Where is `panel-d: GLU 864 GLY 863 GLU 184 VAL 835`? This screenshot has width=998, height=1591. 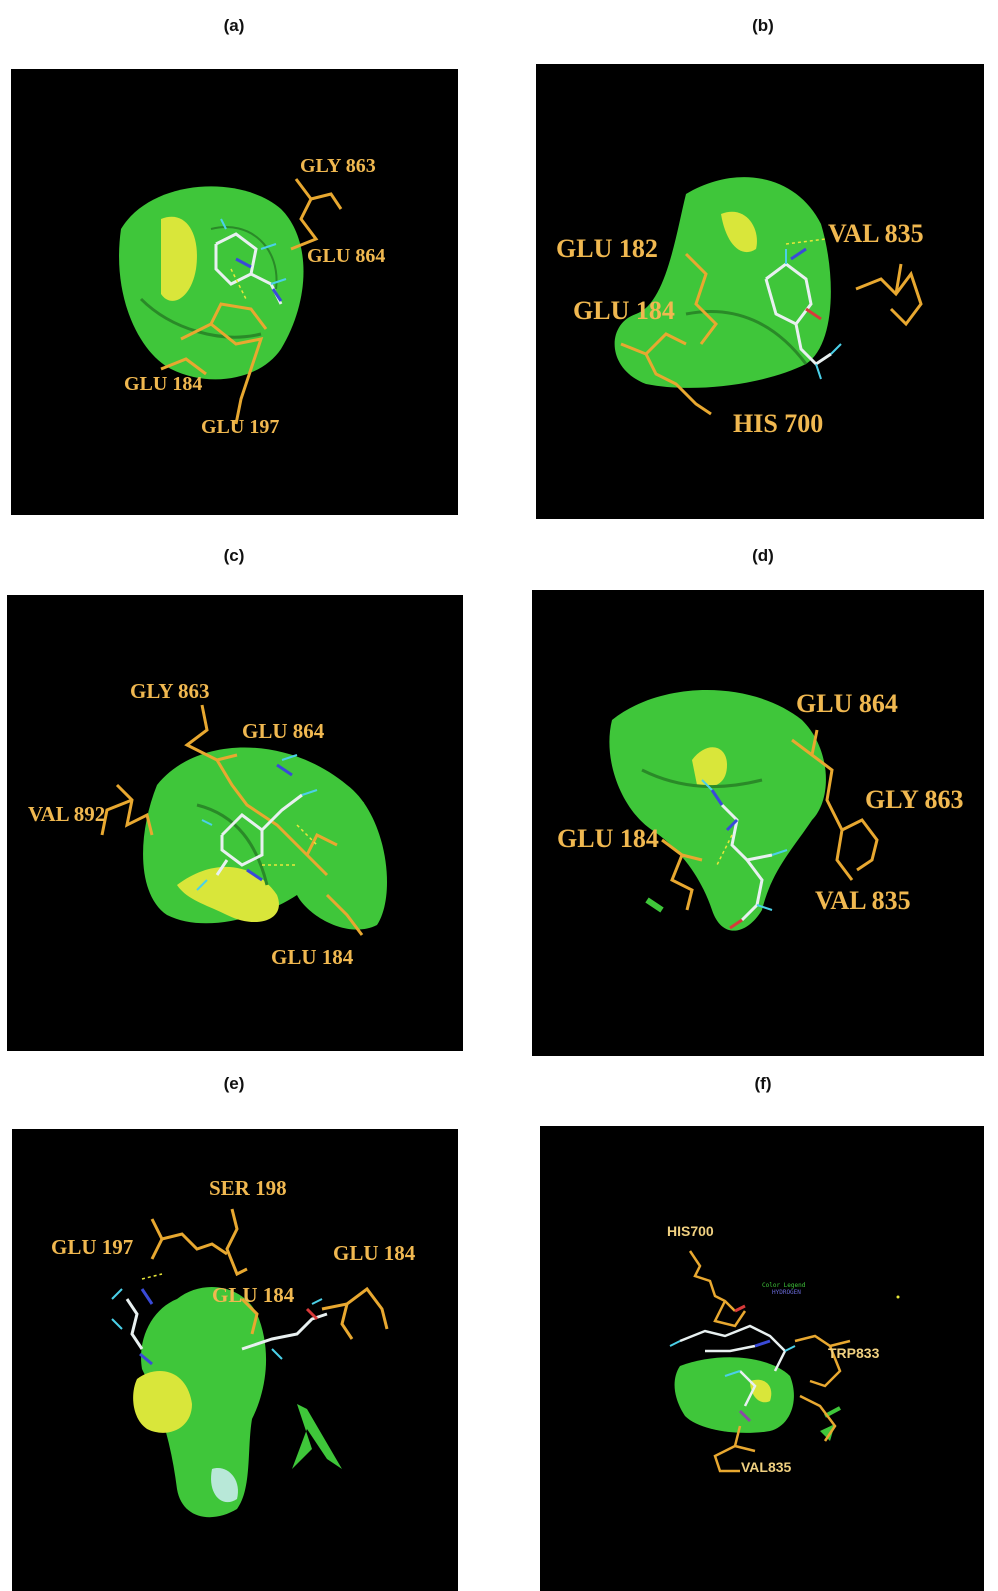
panel-d: GLU 864 GLY 863 GLU 184 VAL 835 is located at coordinates (758, 823).